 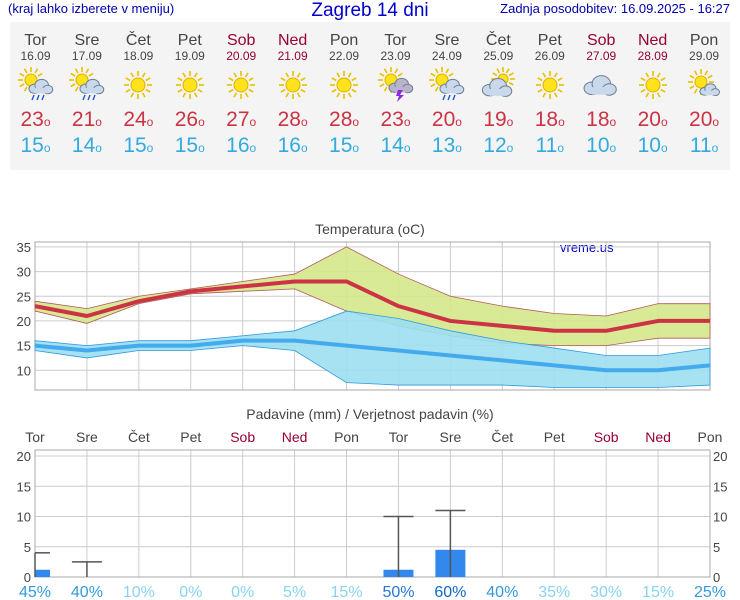 What do you see at coordinates (190, 592) in the screenshot?
I see `precip-probability: 0%` at bounding box center [190, 592].